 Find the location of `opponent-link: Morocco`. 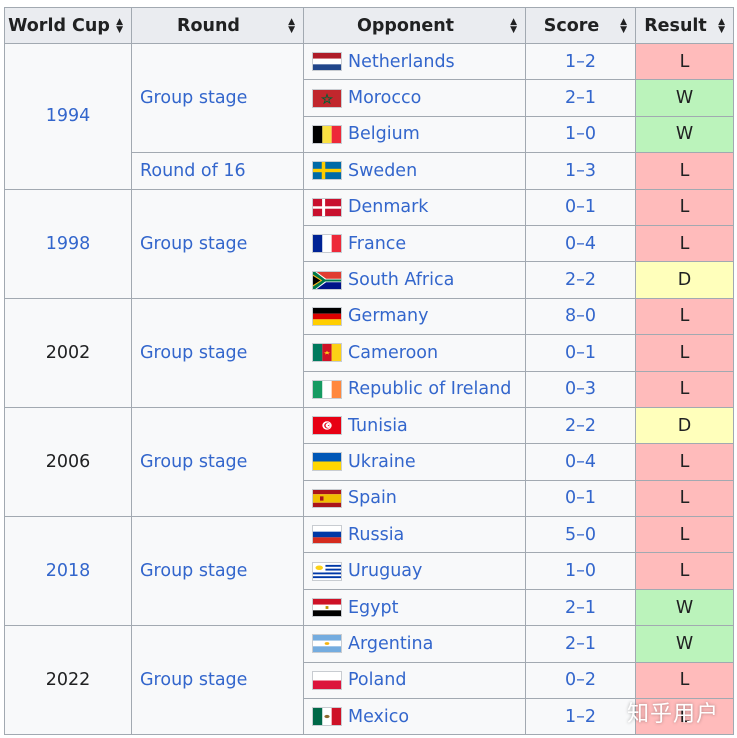

opponent-link: Morocco is located at coordinates (385, 98).